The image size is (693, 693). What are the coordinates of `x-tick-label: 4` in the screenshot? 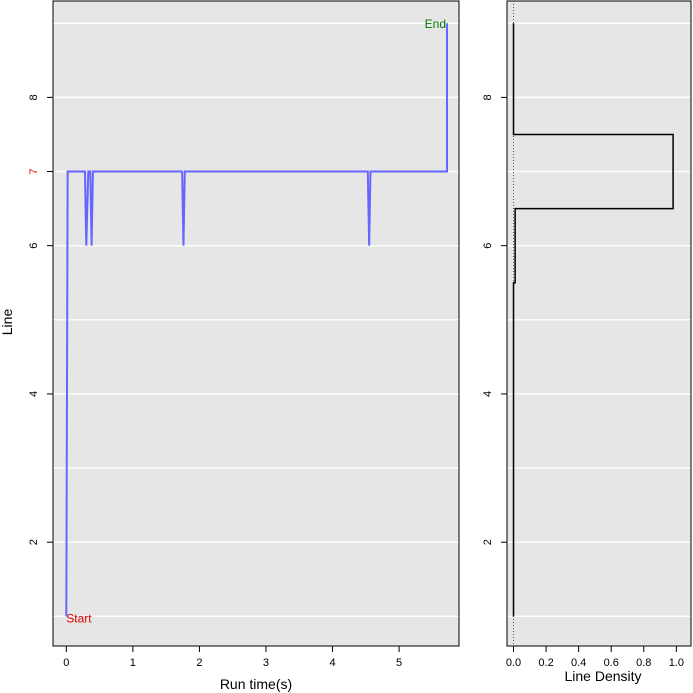 It's located at (332, 663).